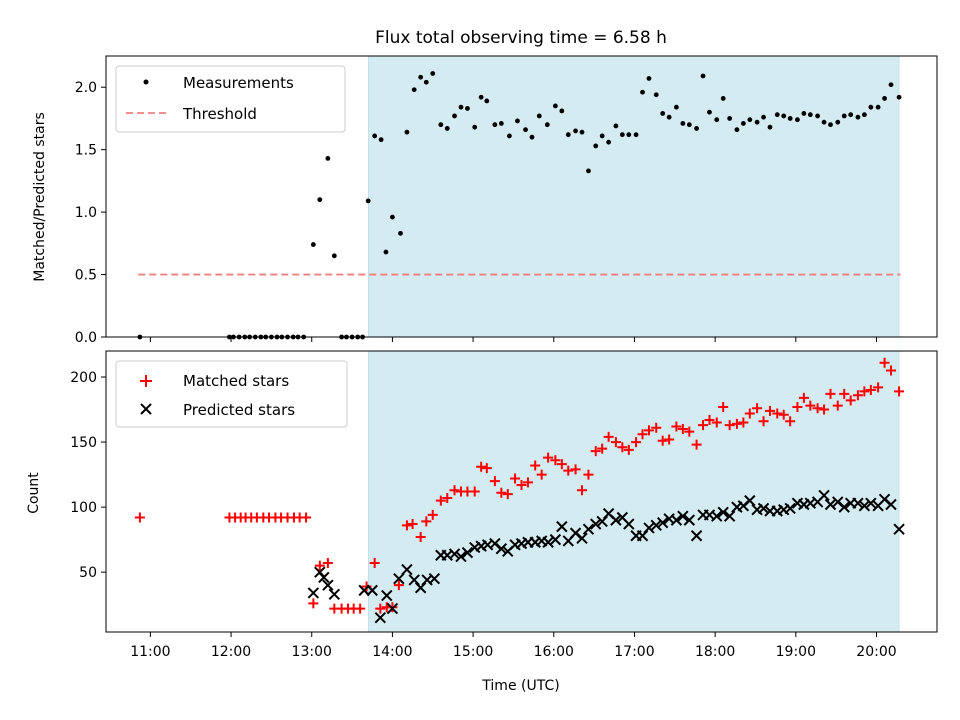  What do you see at coordinates (521, 38) in the screenshot?
I see `chart-title: Flux total observing time = 6.58 h` at bounding box center [521, 38].